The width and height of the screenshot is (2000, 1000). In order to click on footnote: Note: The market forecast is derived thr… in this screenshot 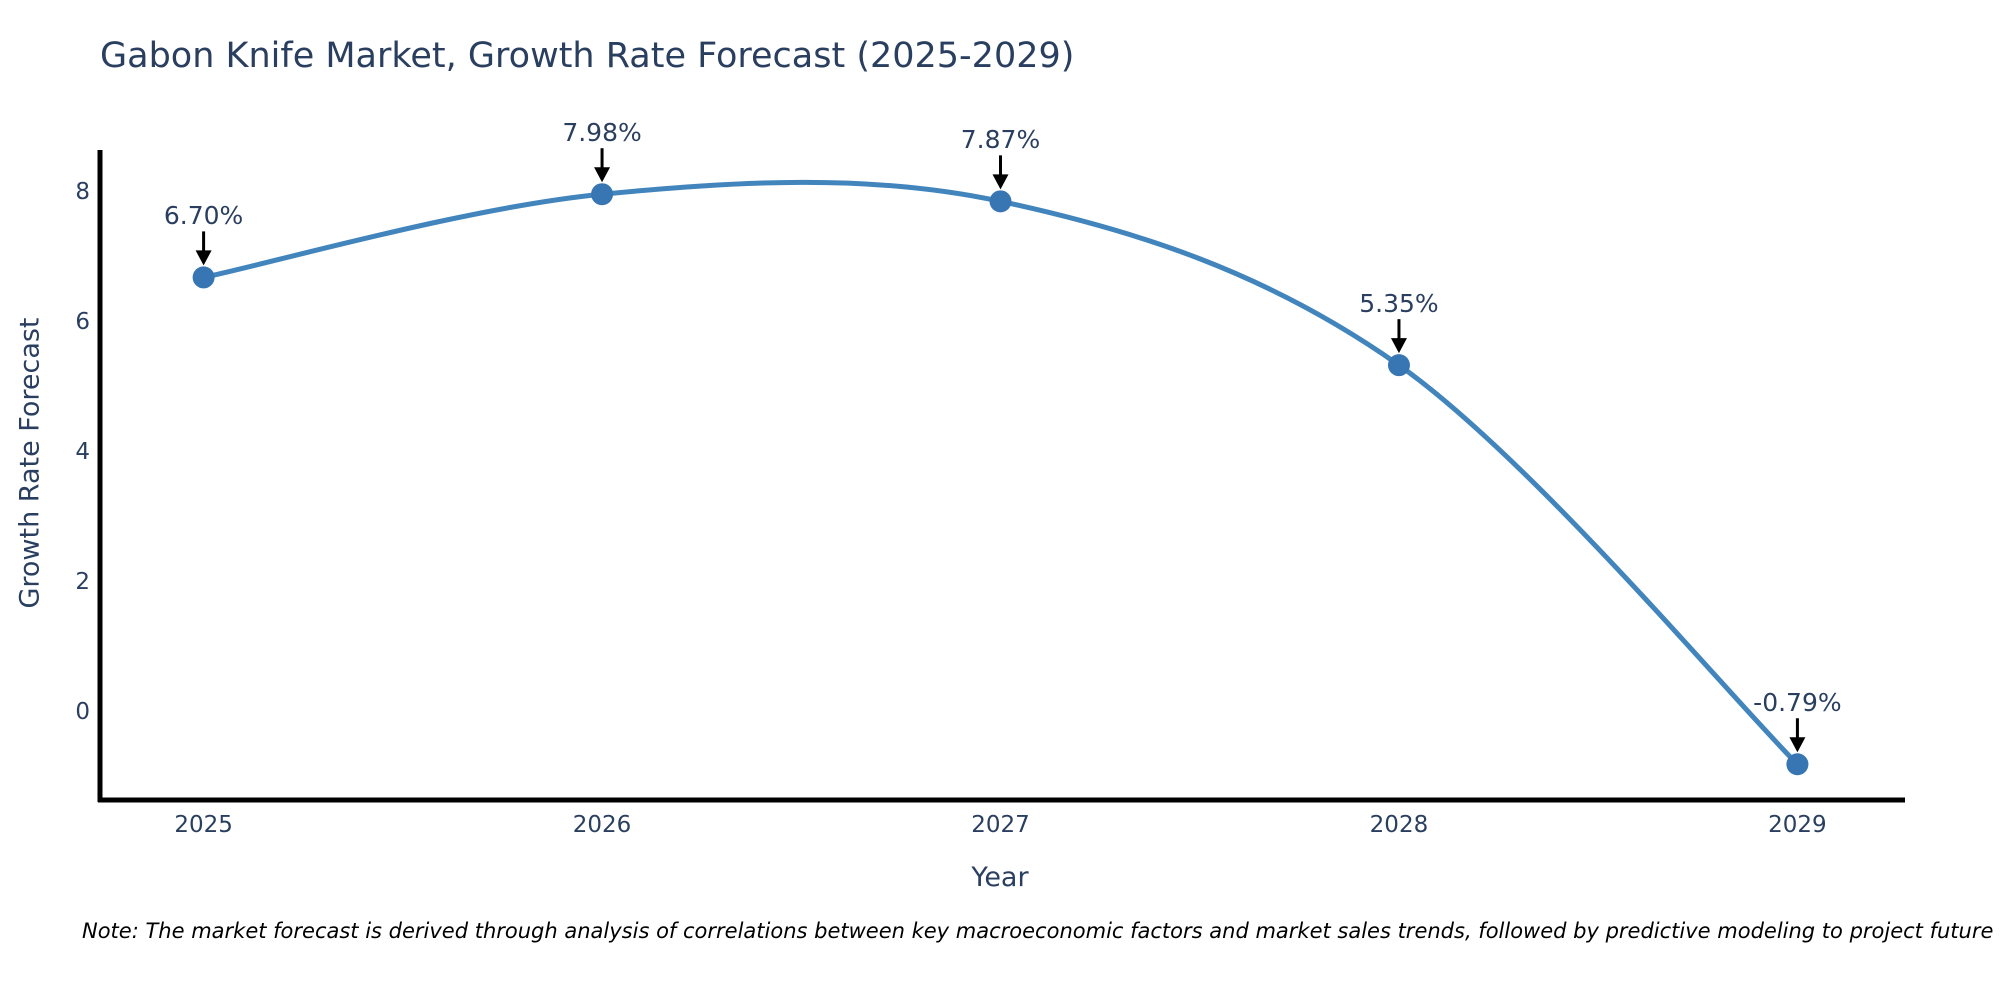, I will do `click(1041, 931)`.